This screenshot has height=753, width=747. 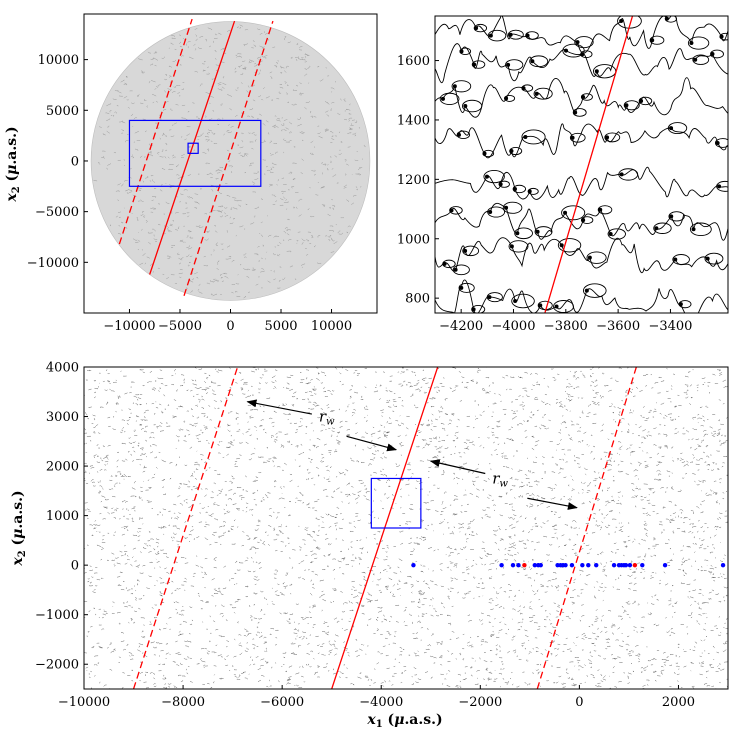 What do you see at coordinates (62, 368) in the screenshot?
I see `y-tick-label: 4000` at bounding box center [62, 368].